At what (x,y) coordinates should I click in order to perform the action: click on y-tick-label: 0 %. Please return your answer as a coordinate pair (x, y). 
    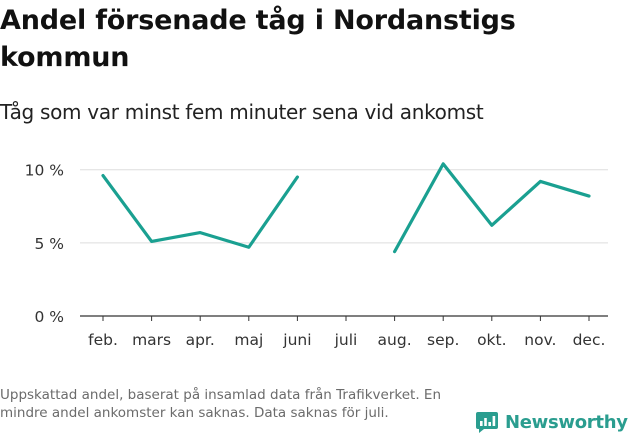
    Looking at the image, I should click on (49, 317).